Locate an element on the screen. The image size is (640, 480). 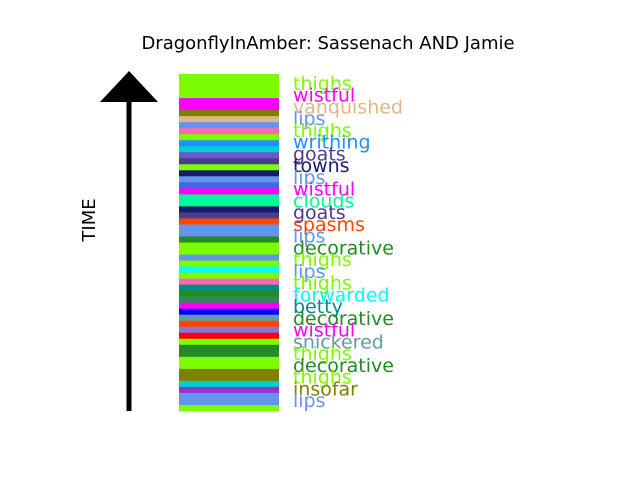
word-label: writhing is located at coordinates (332, 143).